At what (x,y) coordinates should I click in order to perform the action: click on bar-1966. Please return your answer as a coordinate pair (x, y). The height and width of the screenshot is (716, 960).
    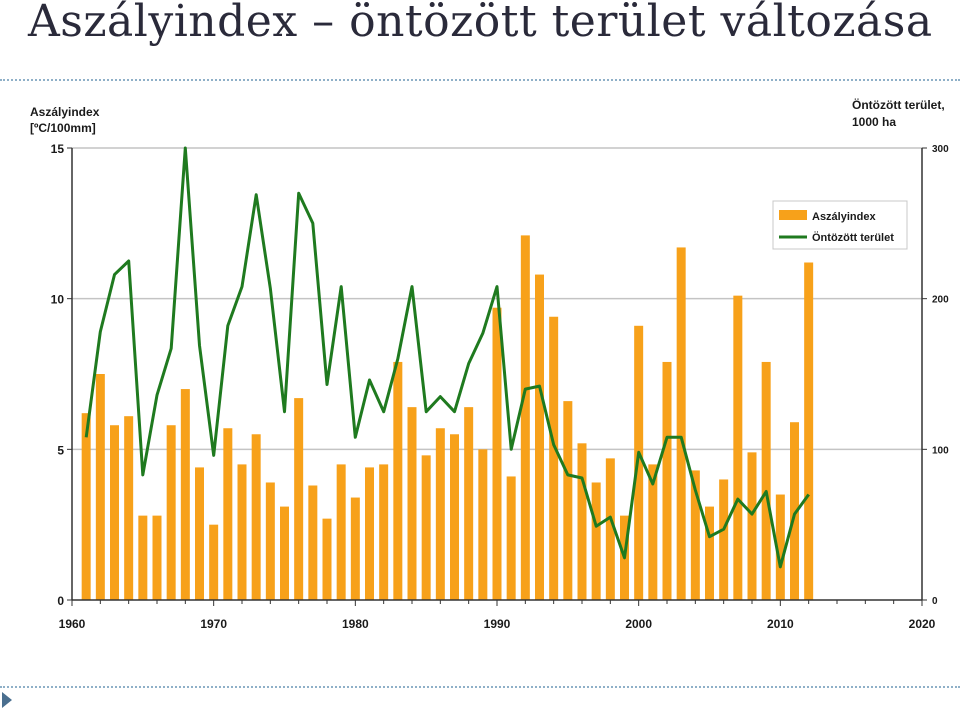
    Looking at the image, I should click on (157, 557).